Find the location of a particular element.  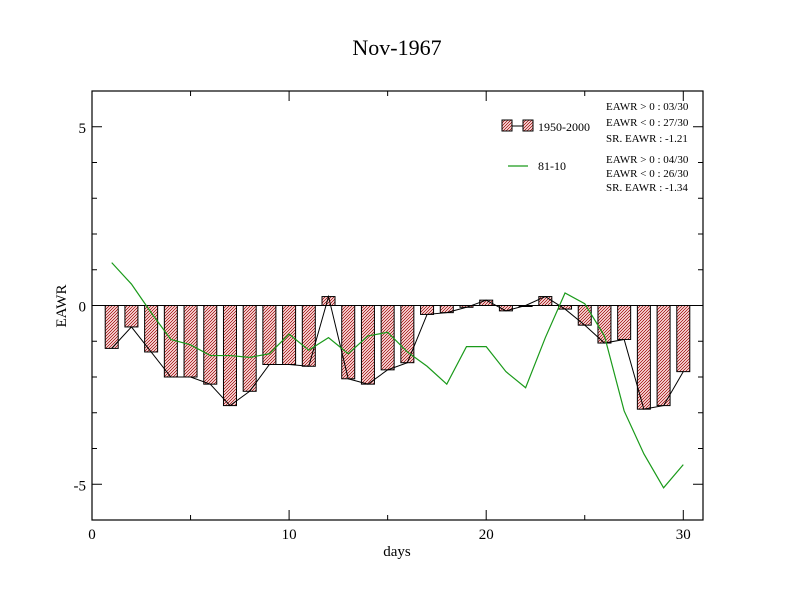

stat-sr-81-10: SR. EAWR : -1.34 is located at coordinates (647, 188).